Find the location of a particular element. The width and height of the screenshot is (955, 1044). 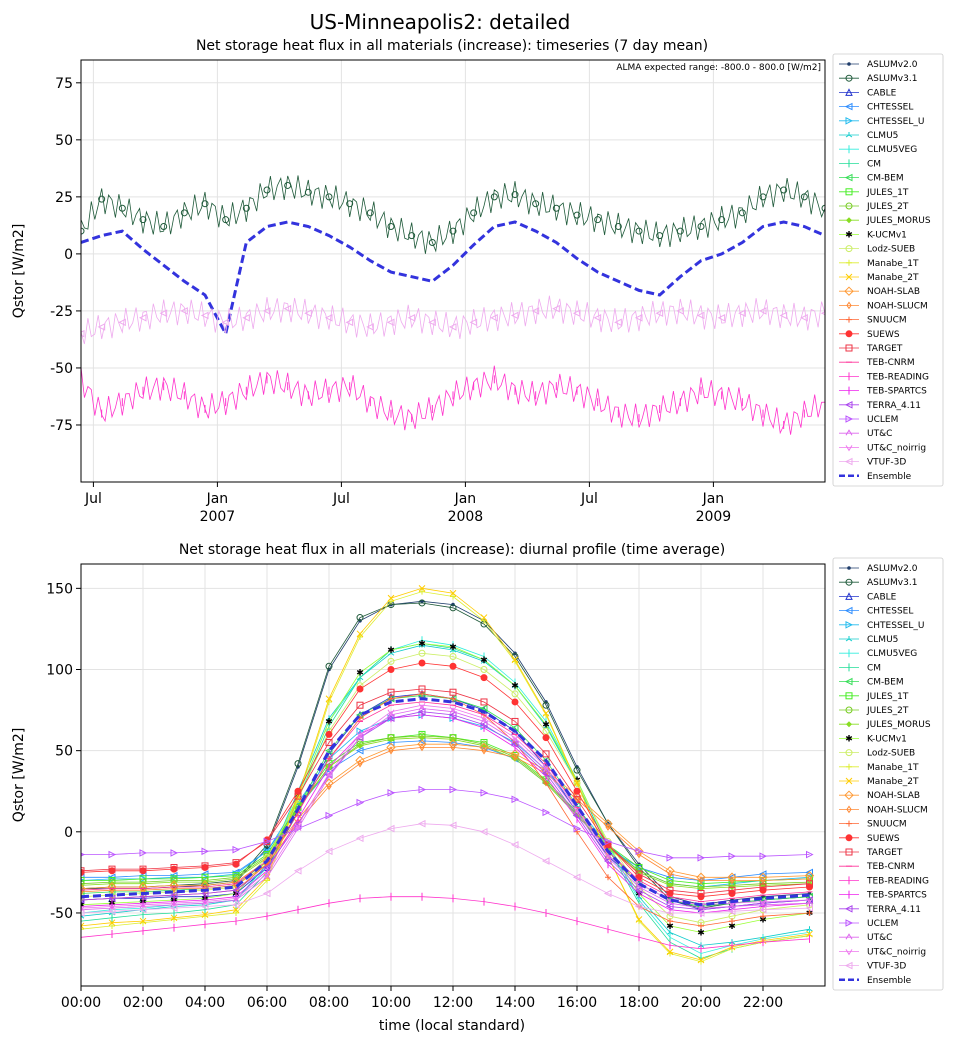

y-tick-label: 100 is located at coordinates (59, 671).